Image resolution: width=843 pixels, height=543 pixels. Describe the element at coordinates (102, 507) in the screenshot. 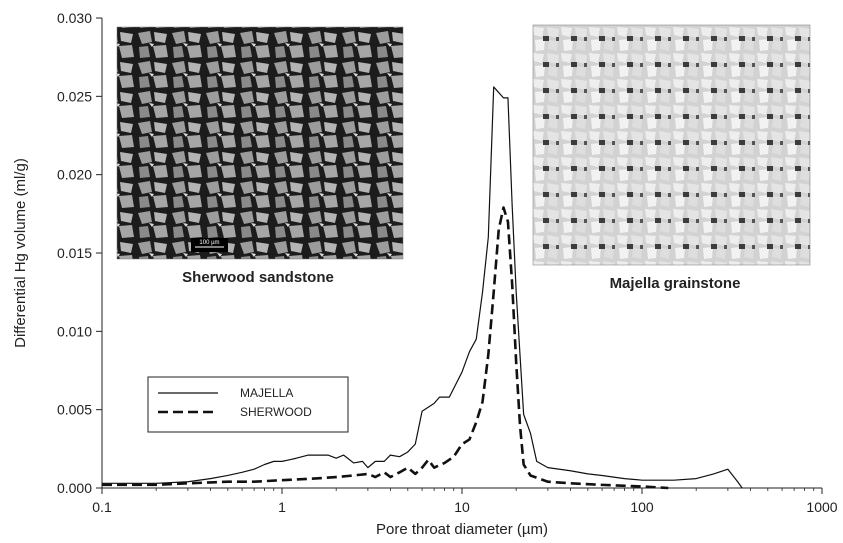

I see `x-tick-label: 0.1` at that location.